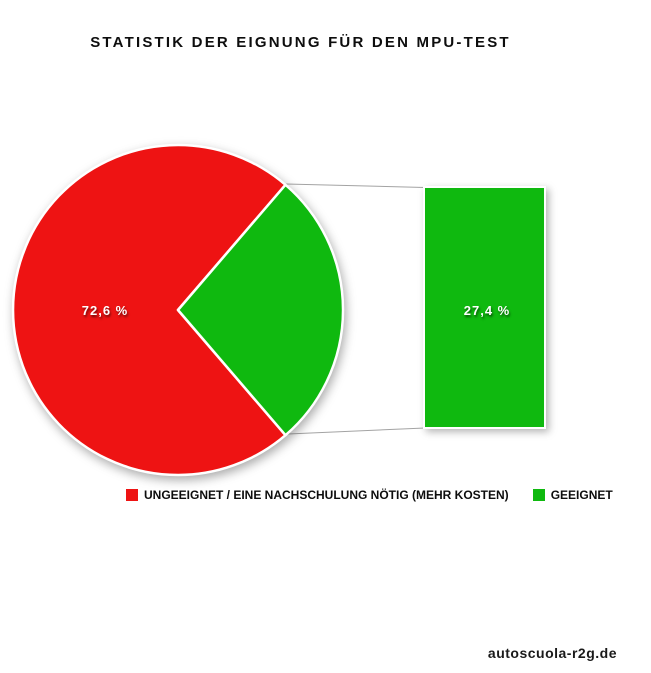  Describe the element at coordinates (552, 653) in the screenshot. I see `site-watermark: autoscuola-r2g.de` at that location.